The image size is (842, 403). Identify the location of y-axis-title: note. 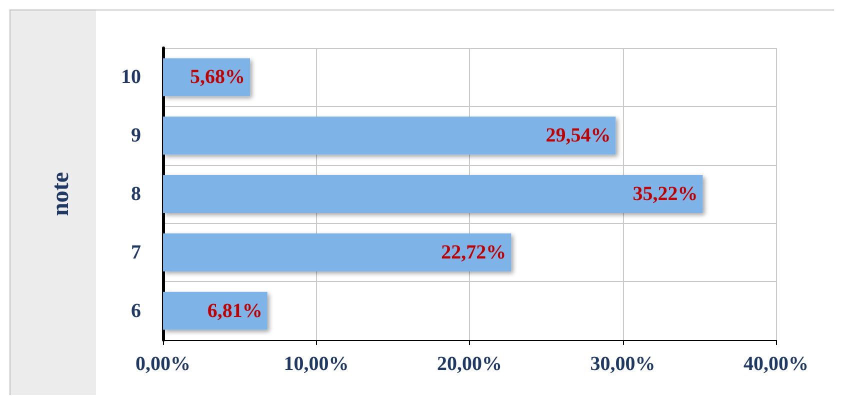
(61, 194).